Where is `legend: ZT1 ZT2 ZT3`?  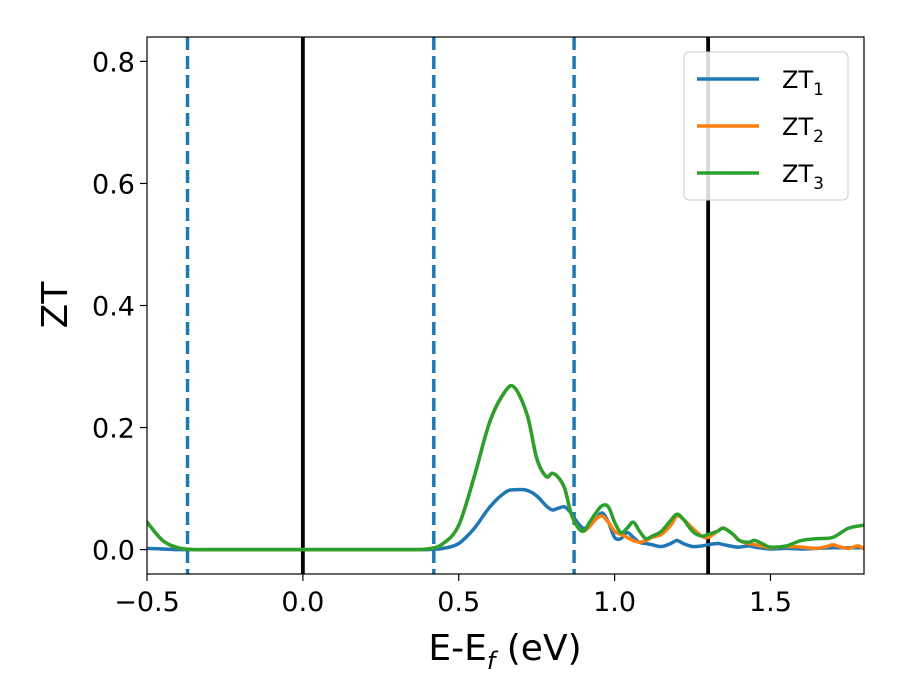
legend: ZT1 ZT2 ZT3 is located at coordinates (766, 126).